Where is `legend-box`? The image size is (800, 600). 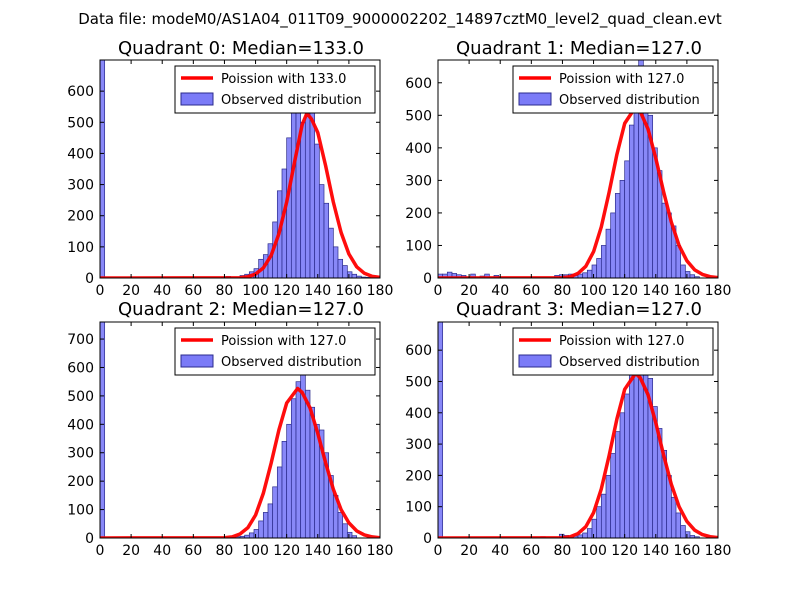 legend-box is located at coordinates (275, 351).